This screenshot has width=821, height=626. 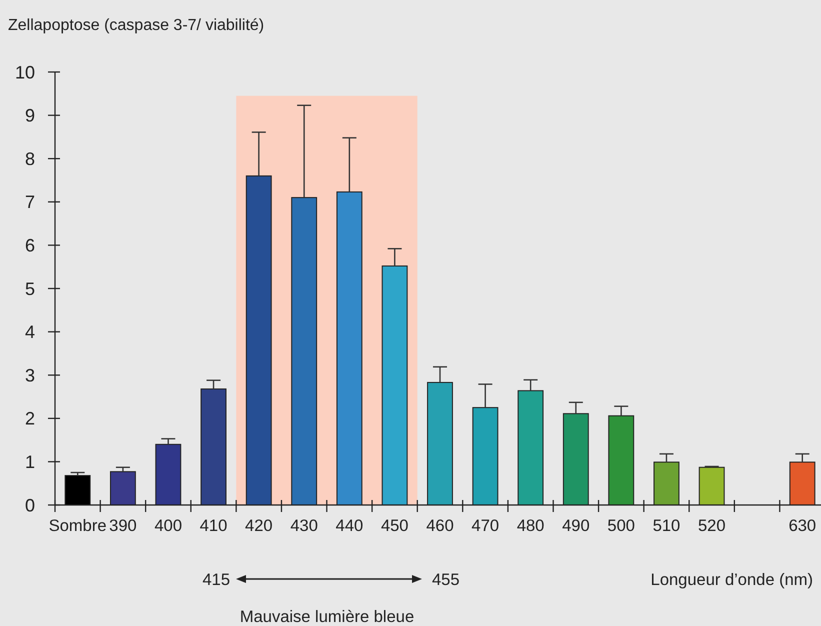 I want to click on x-tick-label: Sombre, so click(x=77, y=526).